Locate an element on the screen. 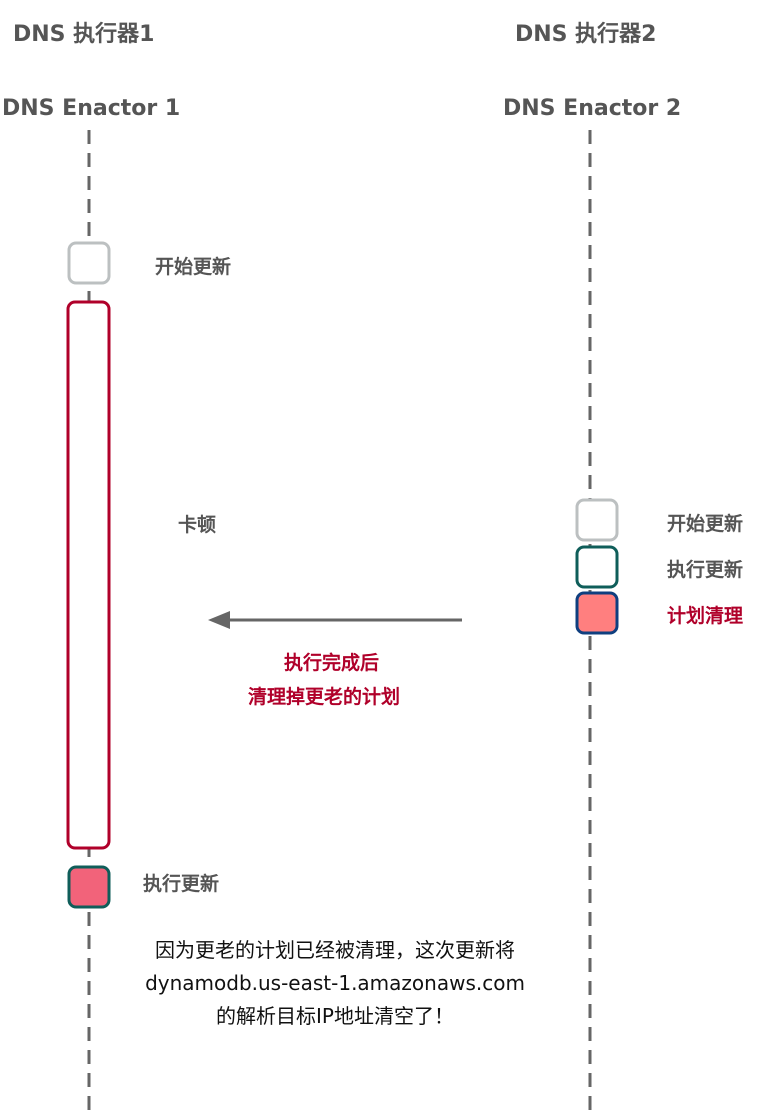 This screenshot has height=1110, width=772. actor-2-title-cn: DNS 执行器2 is located at coordinates (586, 34).